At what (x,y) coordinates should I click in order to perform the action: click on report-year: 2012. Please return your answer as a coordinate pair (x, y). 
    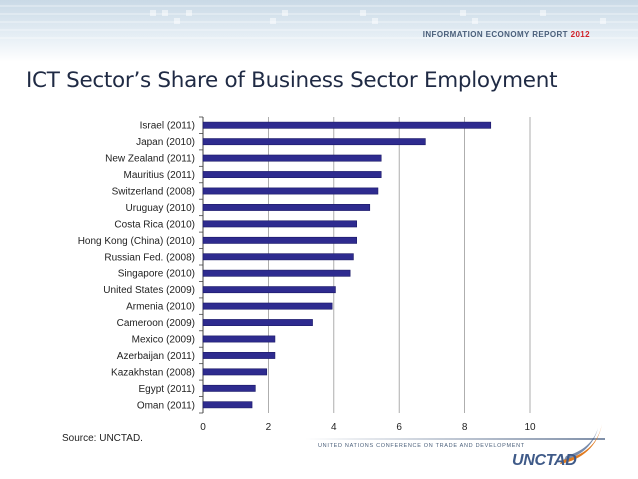
    Looking at the image, I should click on (580, 34).